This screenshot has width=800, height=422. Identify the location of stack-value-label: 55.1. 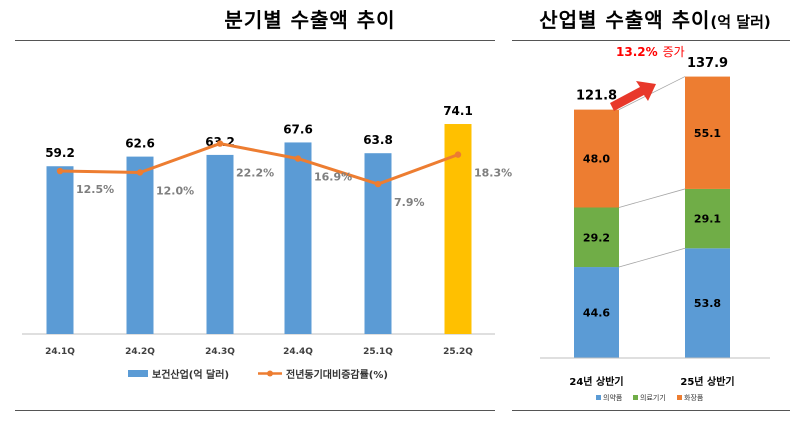
(707, 133).